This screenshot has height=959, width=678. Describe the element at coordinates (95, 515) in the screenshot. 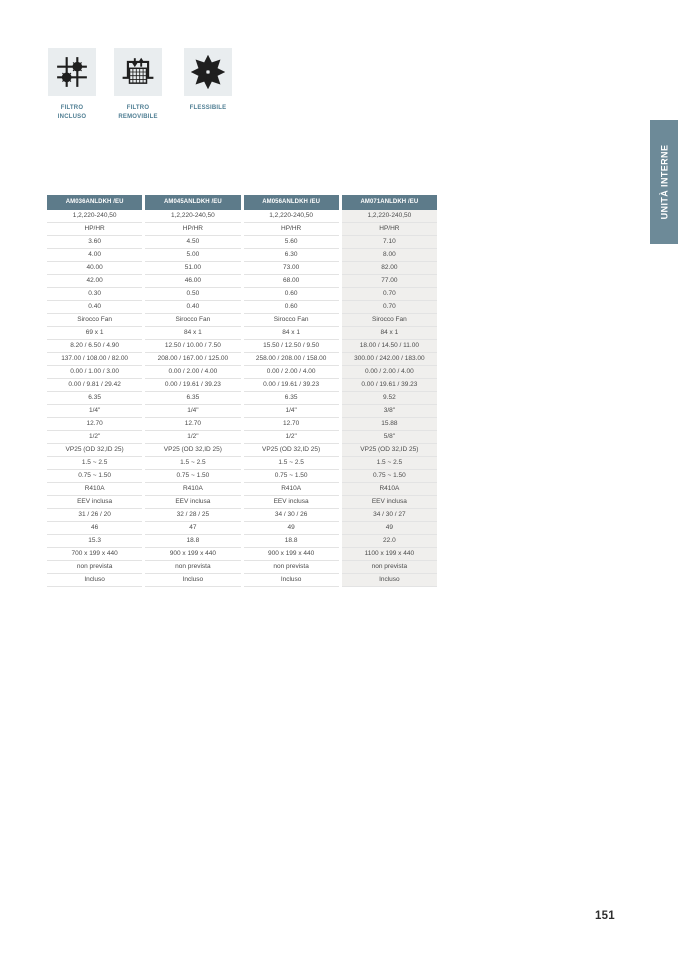

I see `table-cell: 31 / 26 / 20` at that location.